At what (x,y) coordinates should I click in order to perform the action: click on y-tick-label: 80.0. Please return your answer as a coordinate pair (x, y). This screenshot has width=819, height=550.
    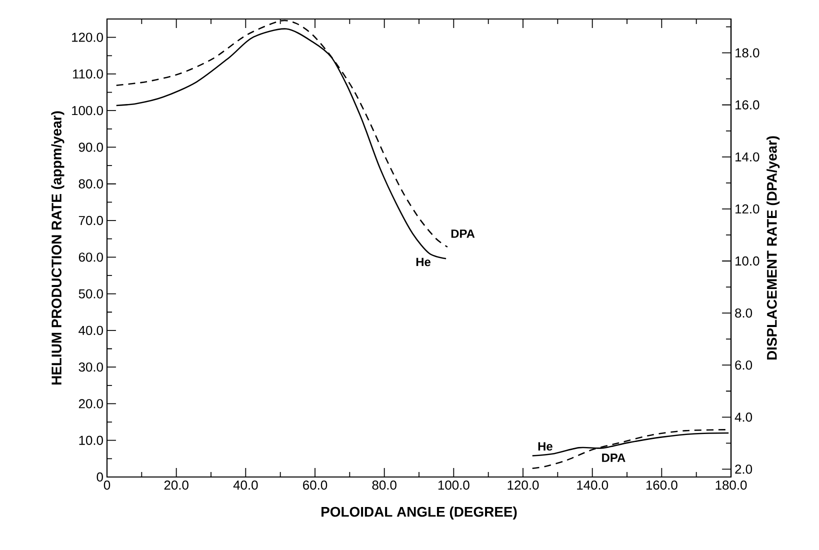
    Looking at the image, I should click on (90, 183).